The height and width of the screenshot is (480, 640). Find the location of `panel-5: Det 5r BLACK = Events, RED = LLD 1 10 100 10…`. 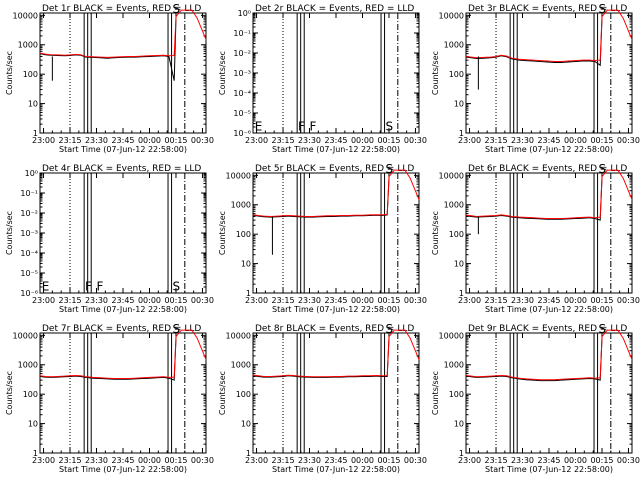

panel-5: Det 5r BLACK = Events, RED = LLD 1 10 100 10… is located at coordinates (322, 238).